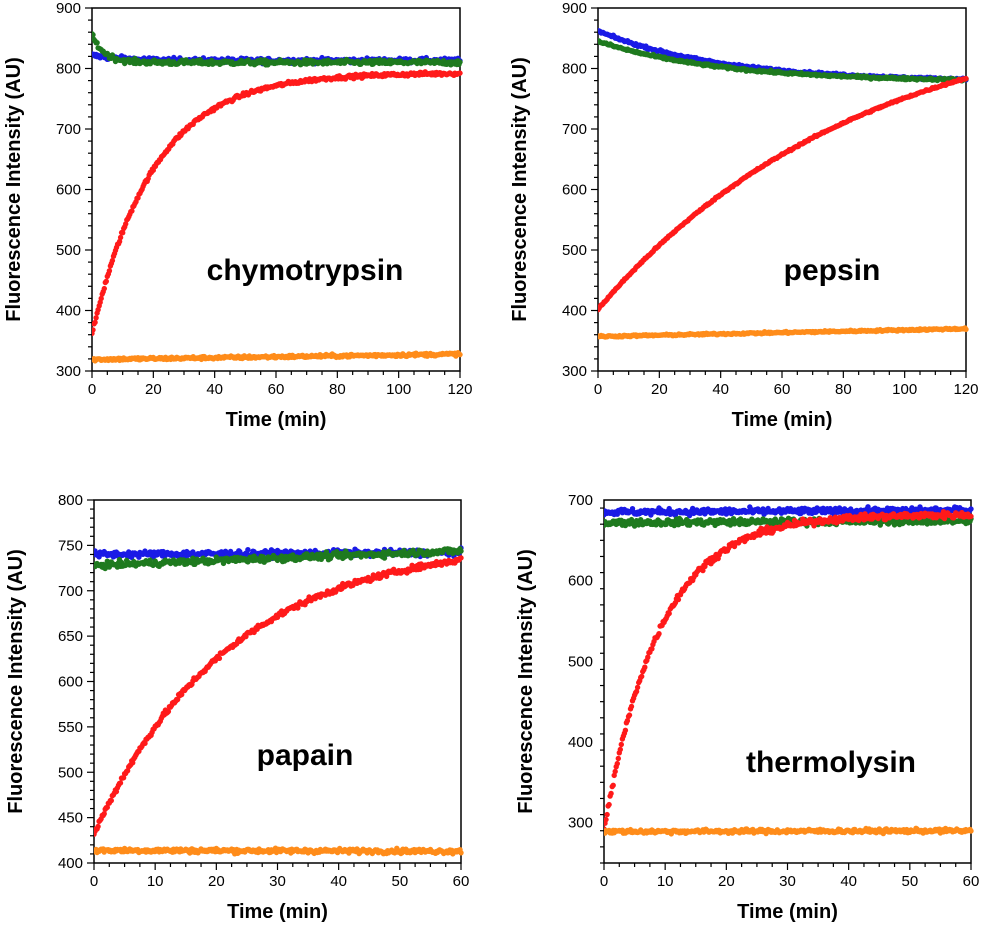 Image resolution: width=981 pixels, height=930 pixels. What do you see at coordinates (831, 762) in the screenshot?
I see `panel-title: thermolysin` at bounding box center [831, 762].